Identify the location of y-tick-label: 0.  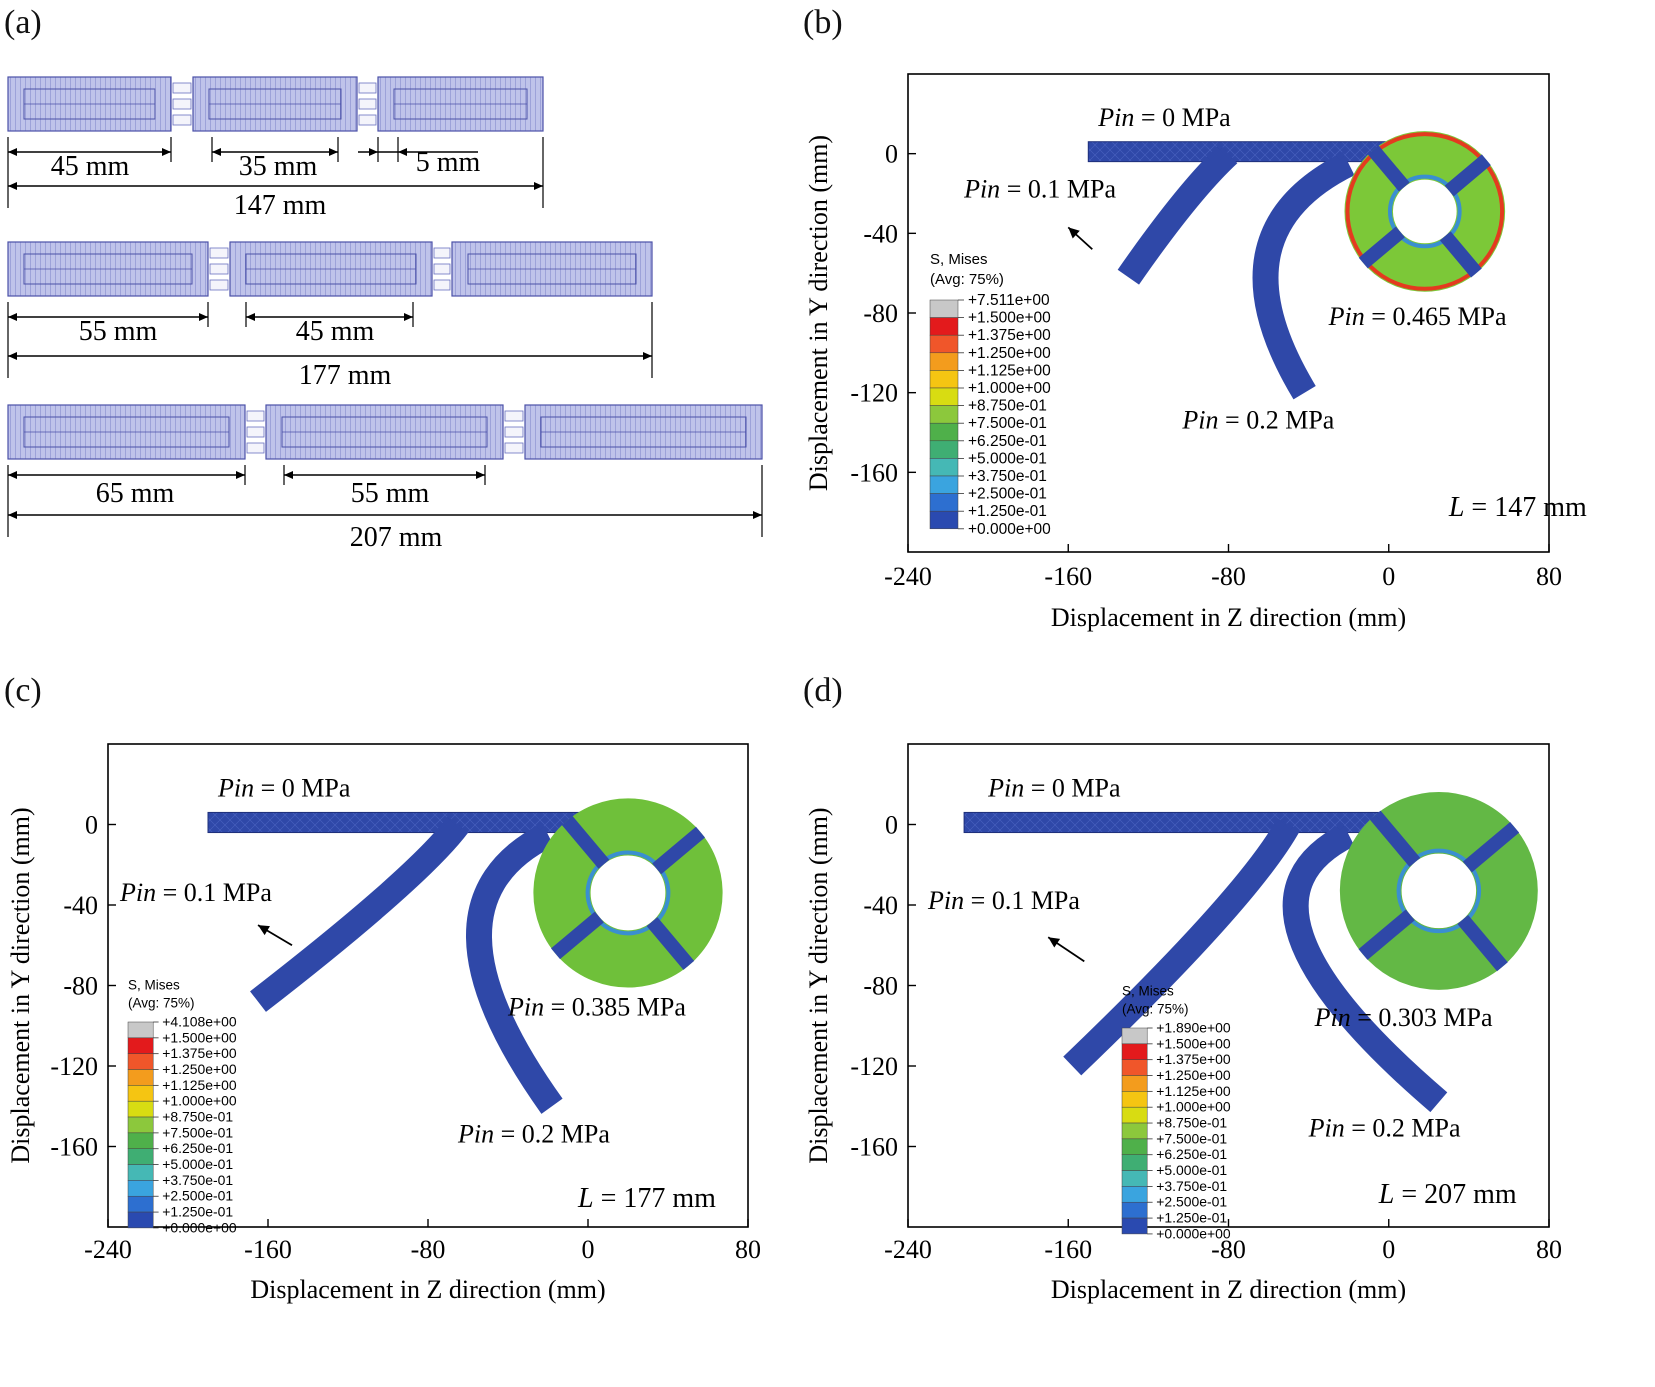
(891, 825).